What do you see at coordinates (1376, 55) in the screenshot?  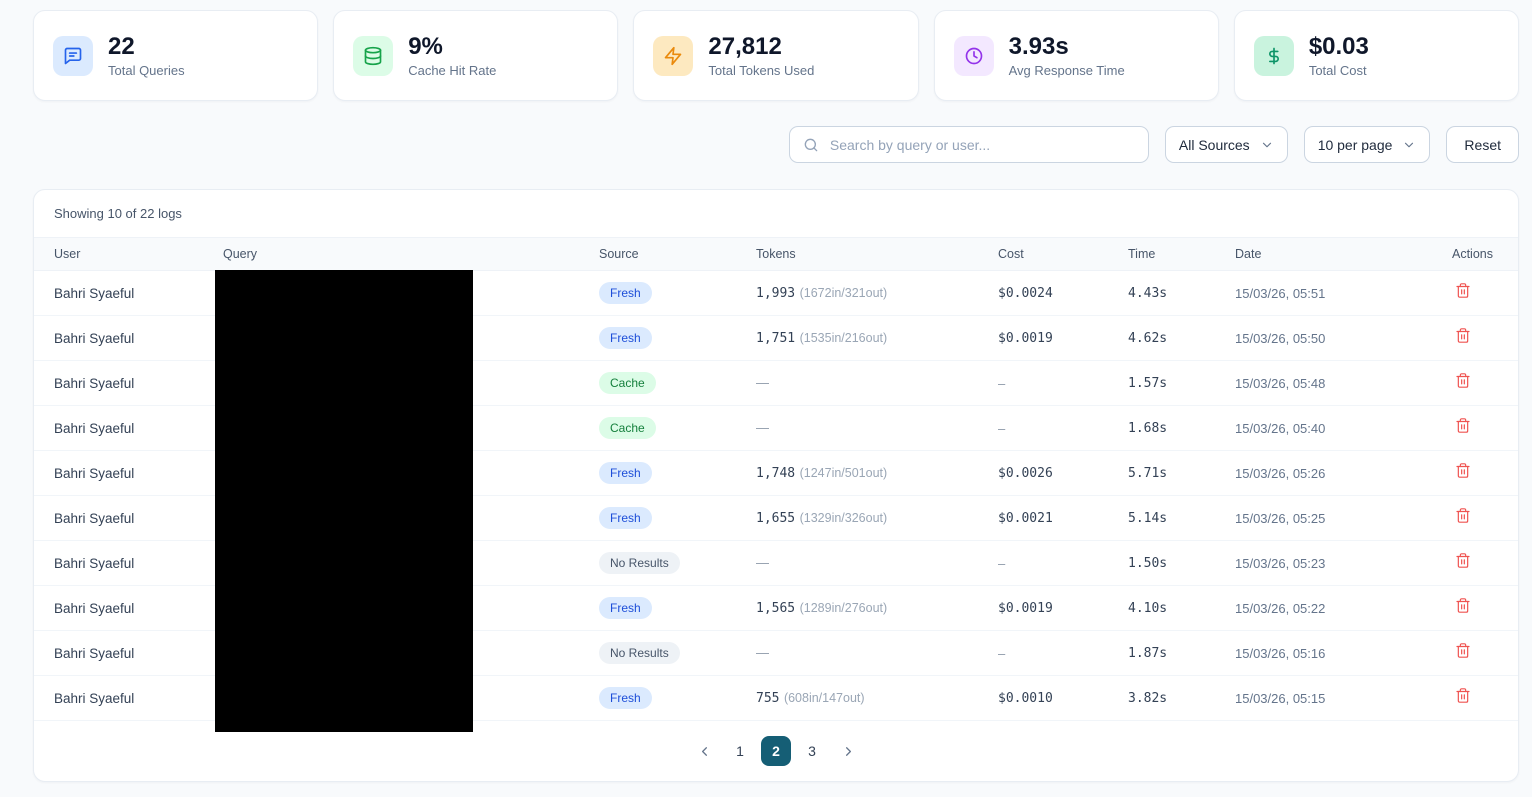 I see `stat-card-total-cost: $0.03 Total Cost` at bounding box center [1376, 55].